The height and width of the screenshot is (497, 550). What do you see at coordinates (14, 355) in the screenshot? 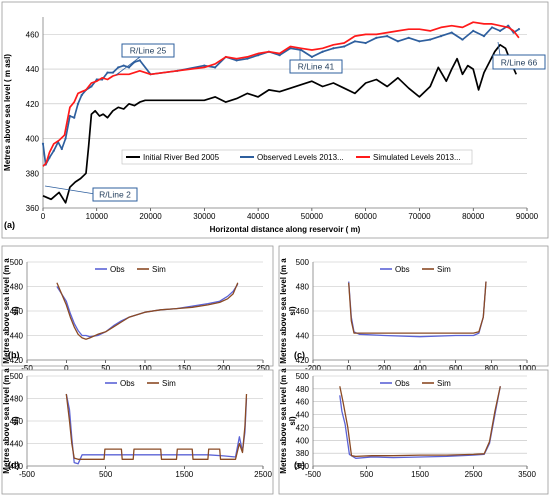
I see `panel-label: (b)` at bounding box center [14, 355].